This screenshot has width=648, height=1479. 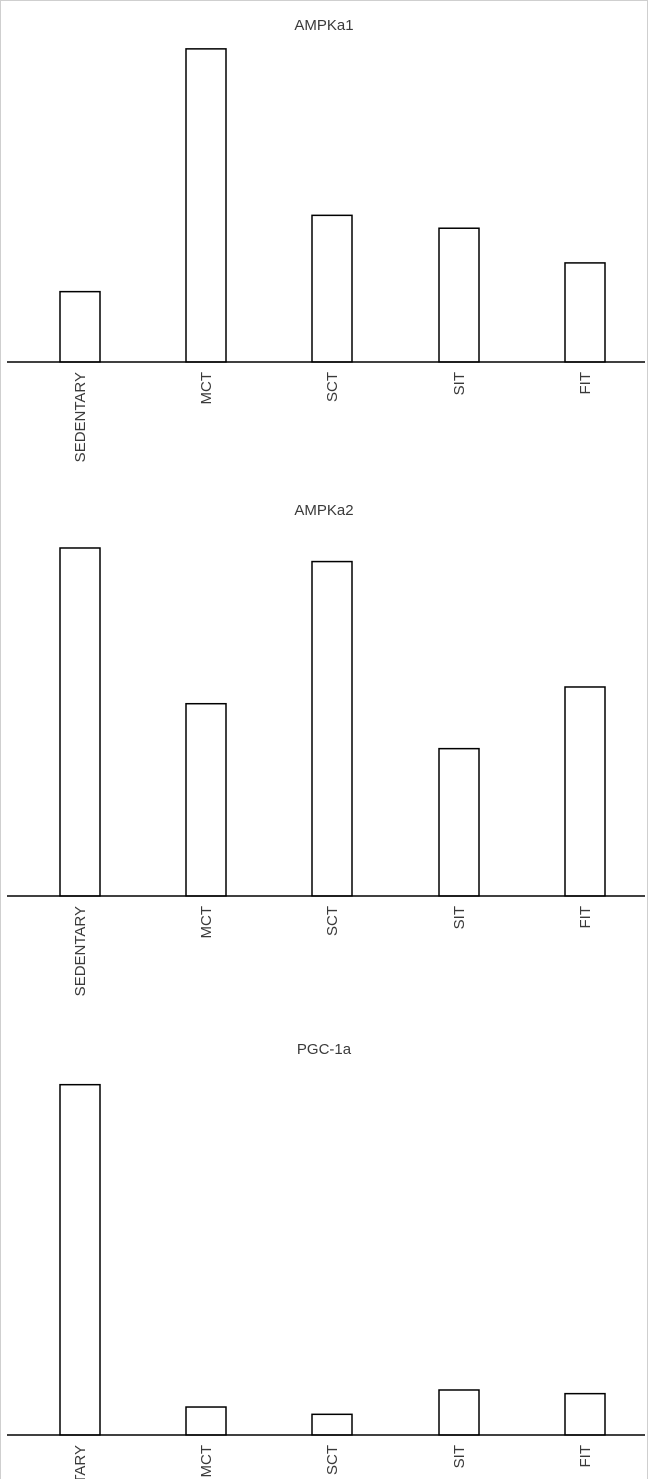 What do you see at coordinates (323, 510) in the screenshot?
I see `chart-title: AMPKa2` at bounding box center [323, 510].